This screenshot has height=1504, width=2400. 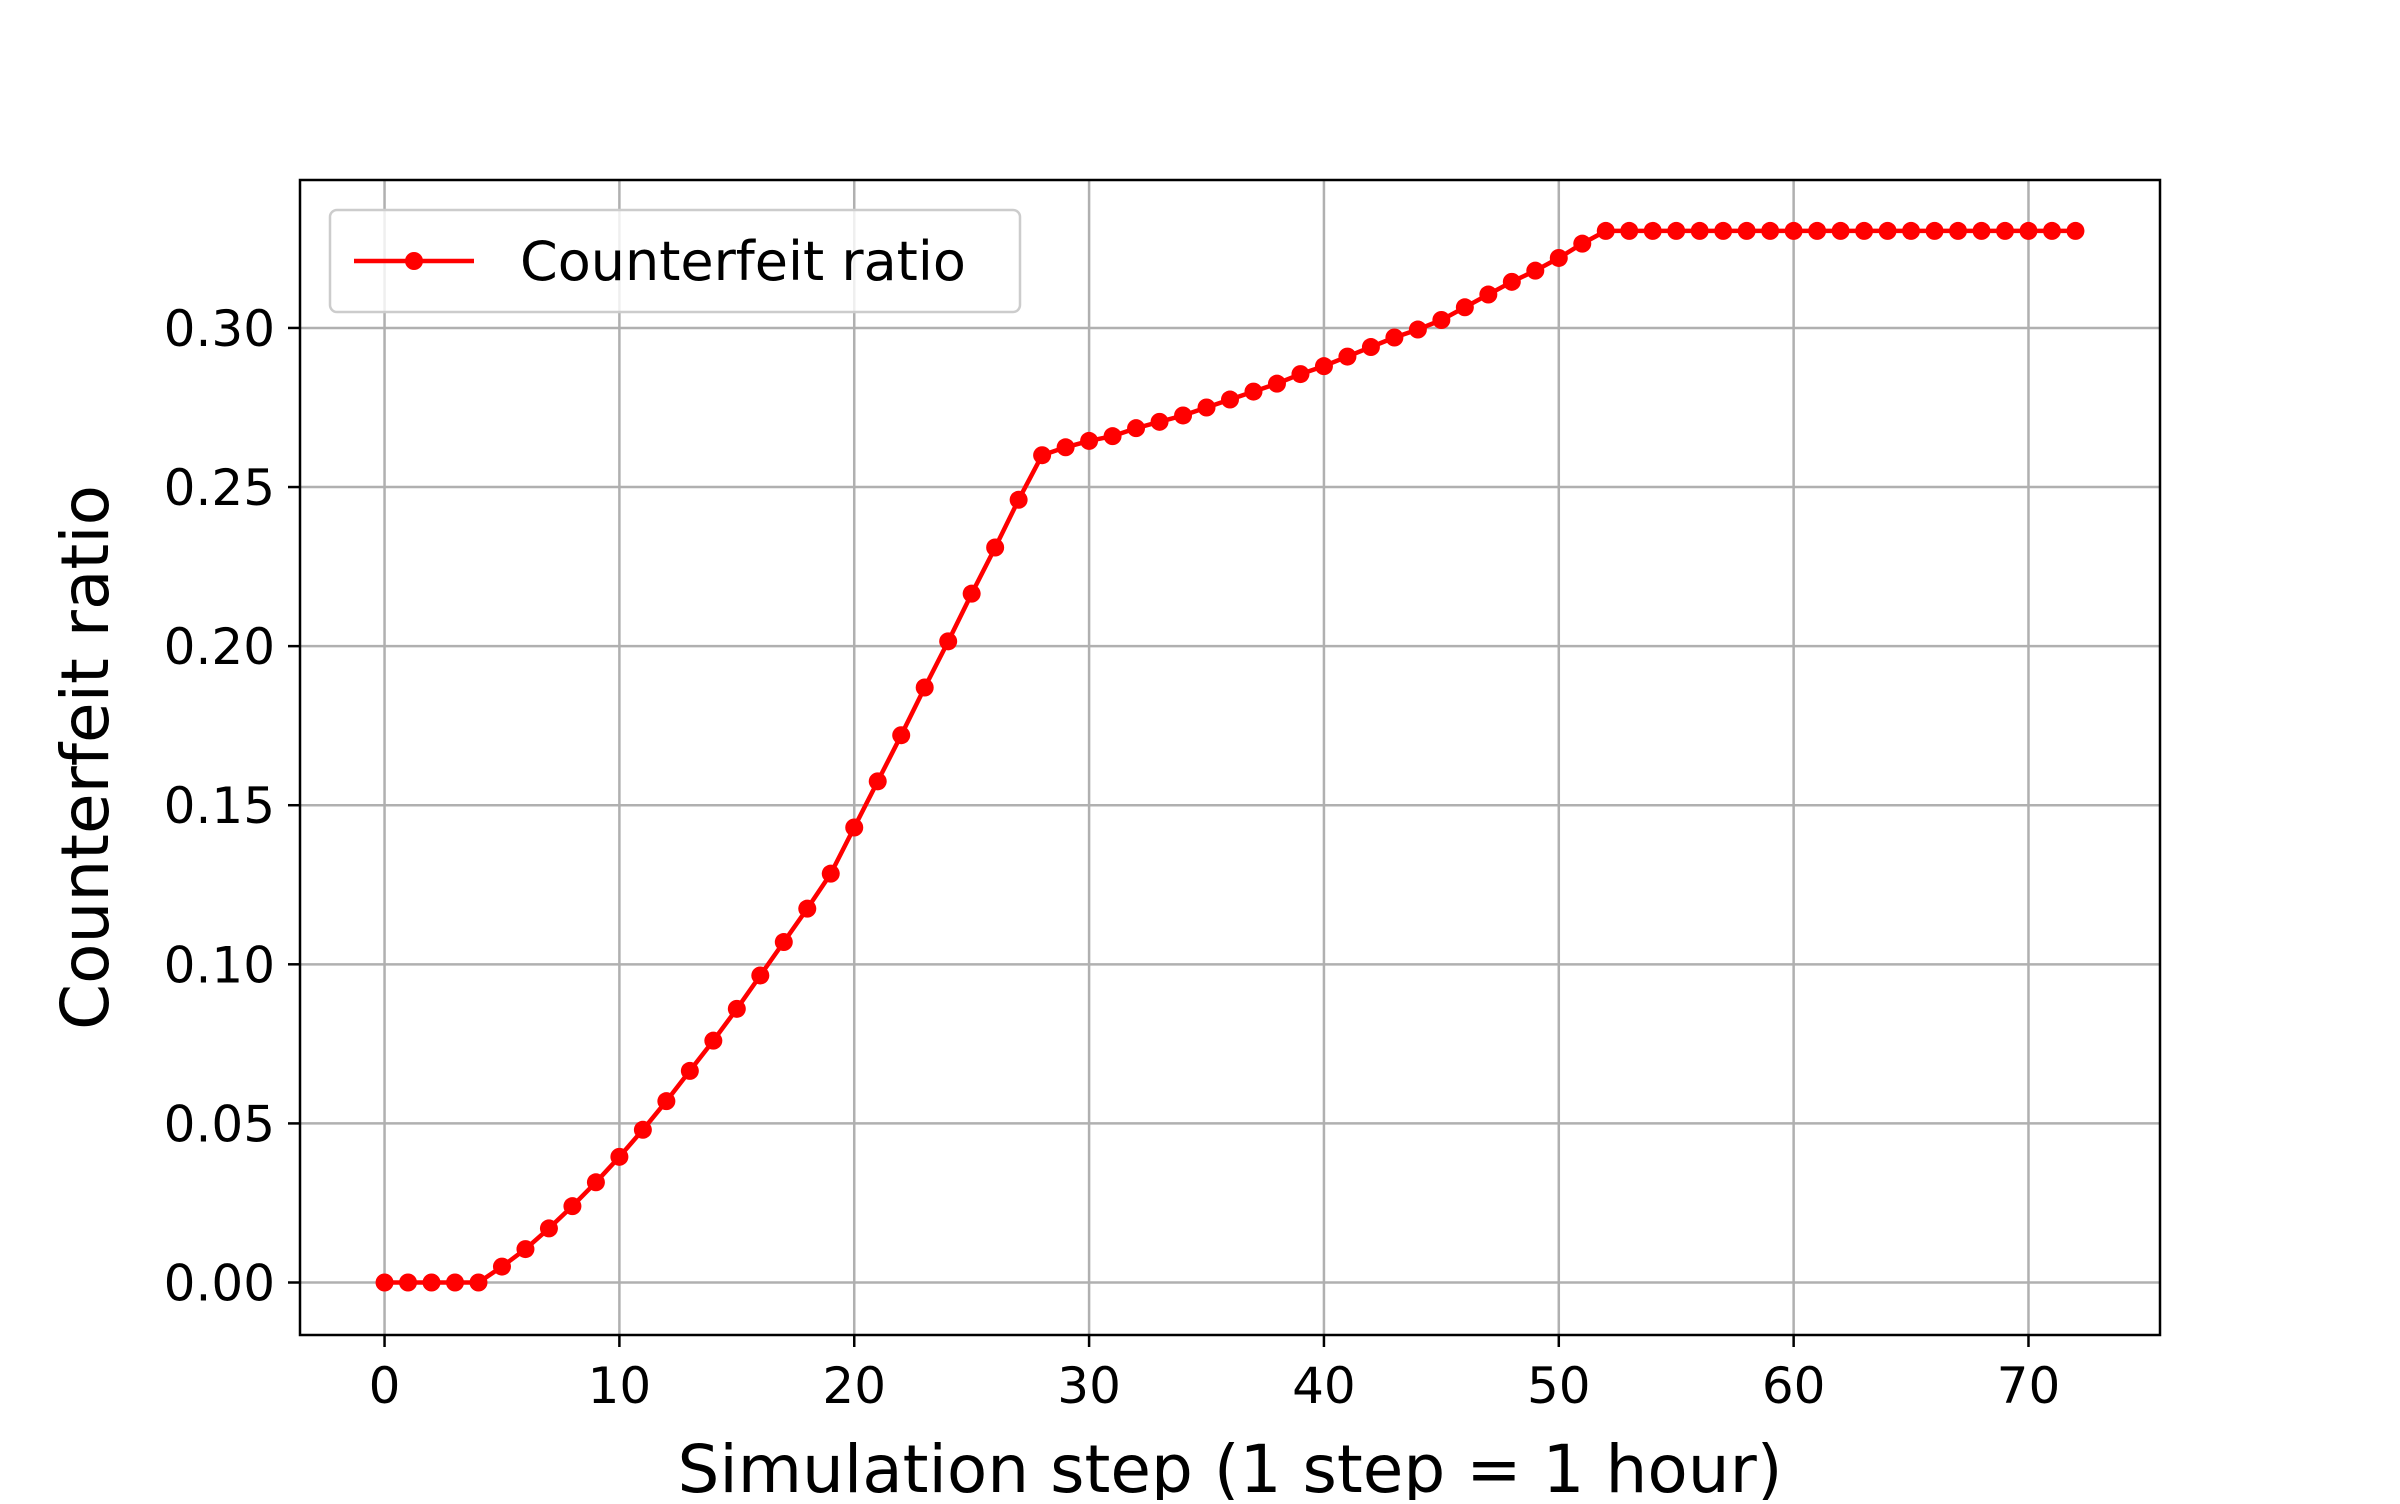 I want to click on legend-box, so click(x=675, y=261).